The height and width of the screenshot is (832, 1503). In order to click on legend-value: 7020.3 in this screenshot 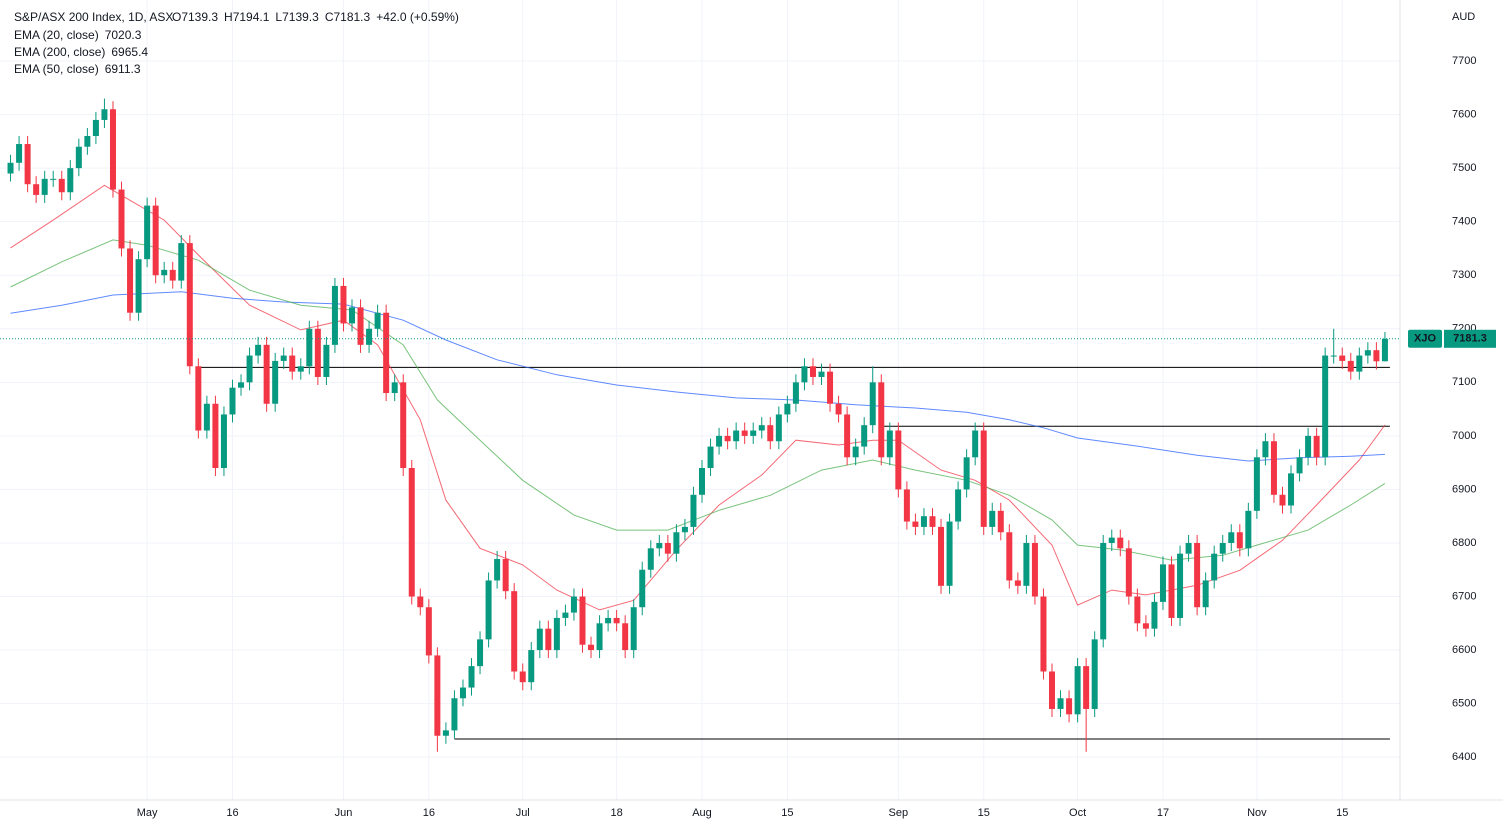, I will do `click(123, 35)`.